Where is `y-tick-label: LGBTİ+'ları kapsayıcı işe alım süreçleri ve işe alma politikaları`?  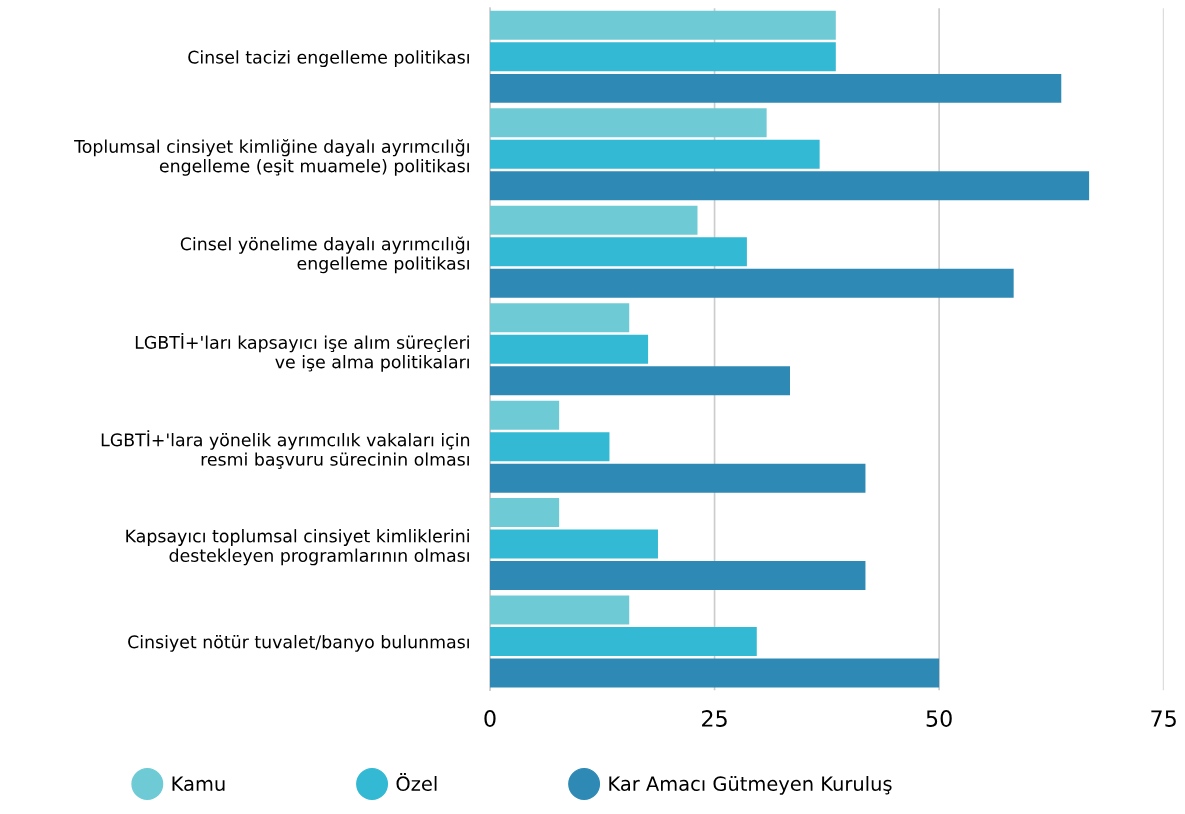 y-tick-label: LGBTİ+'ları kapsayıcı işe alım süreçleri ve işe alma politikaları is located at coordinates (302, 352).